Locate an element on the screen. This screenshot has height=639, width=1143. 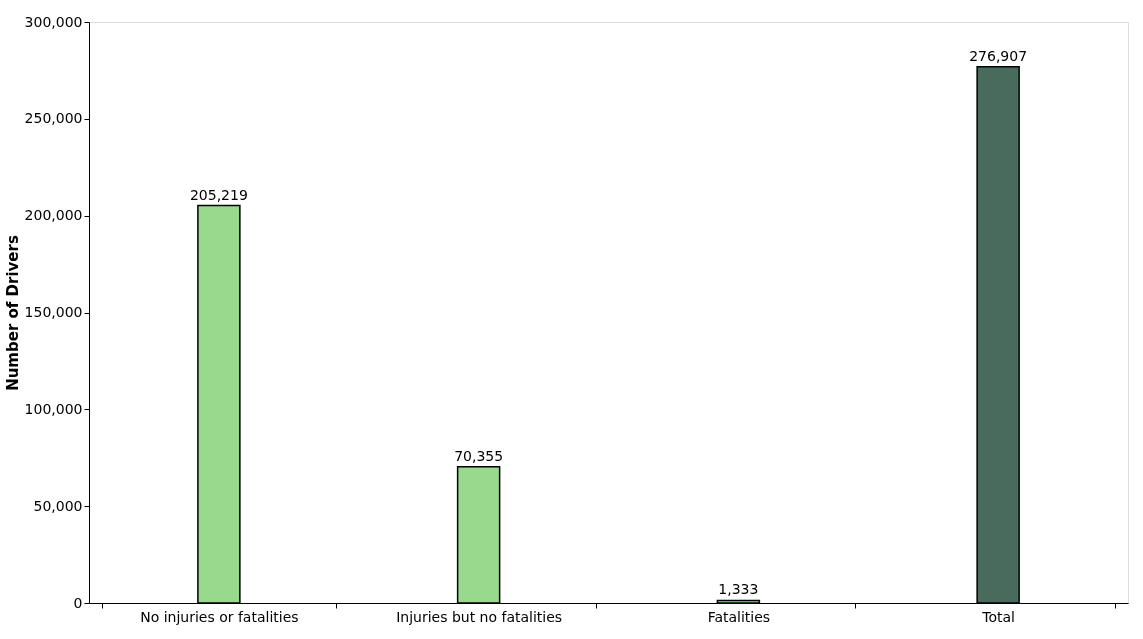
y-tick-label: 250,000 is located at coordinates (53, 118).